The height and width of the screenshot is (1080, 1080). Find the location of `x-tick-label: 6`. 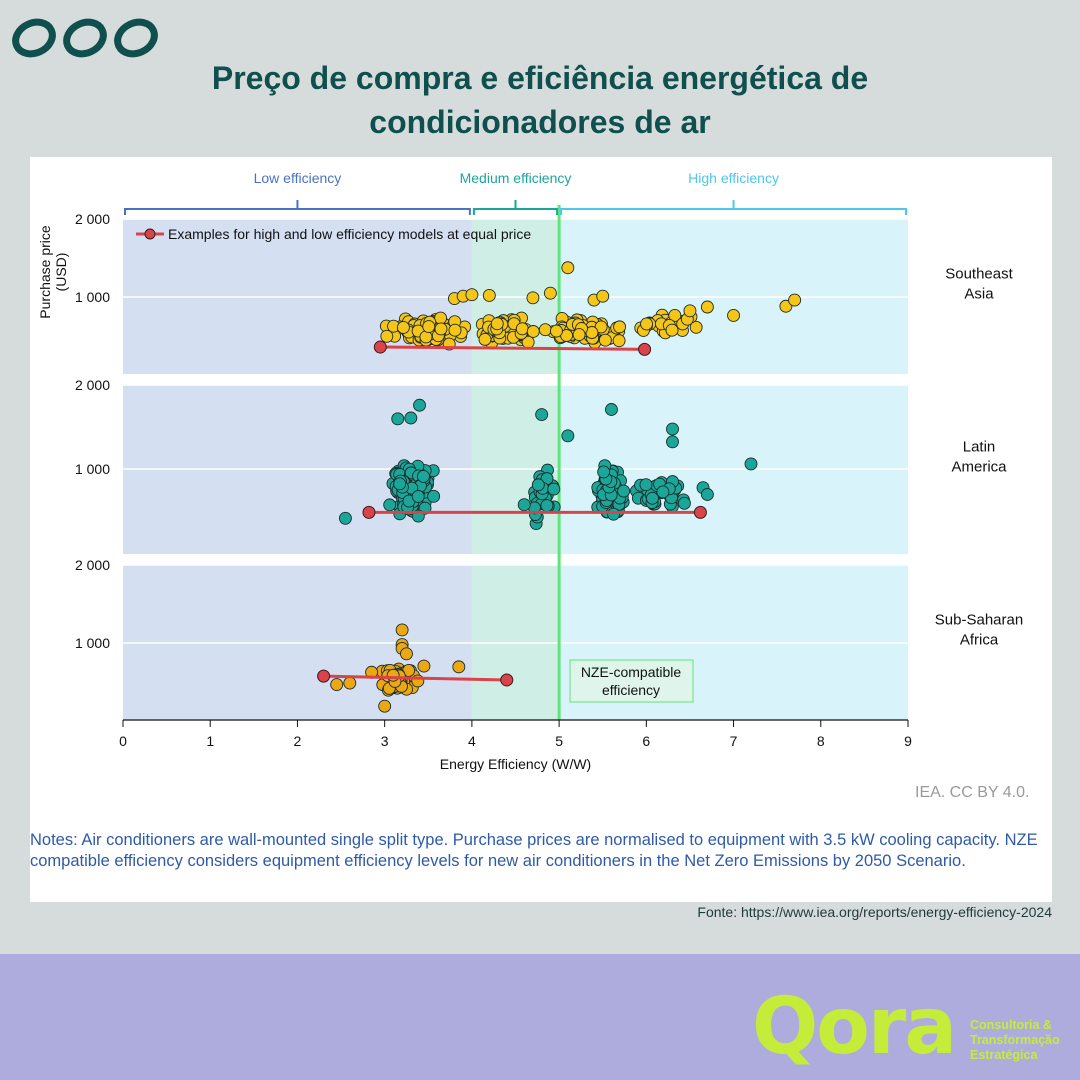

x-tick-label: 6 is located at coordinates (646, 741).